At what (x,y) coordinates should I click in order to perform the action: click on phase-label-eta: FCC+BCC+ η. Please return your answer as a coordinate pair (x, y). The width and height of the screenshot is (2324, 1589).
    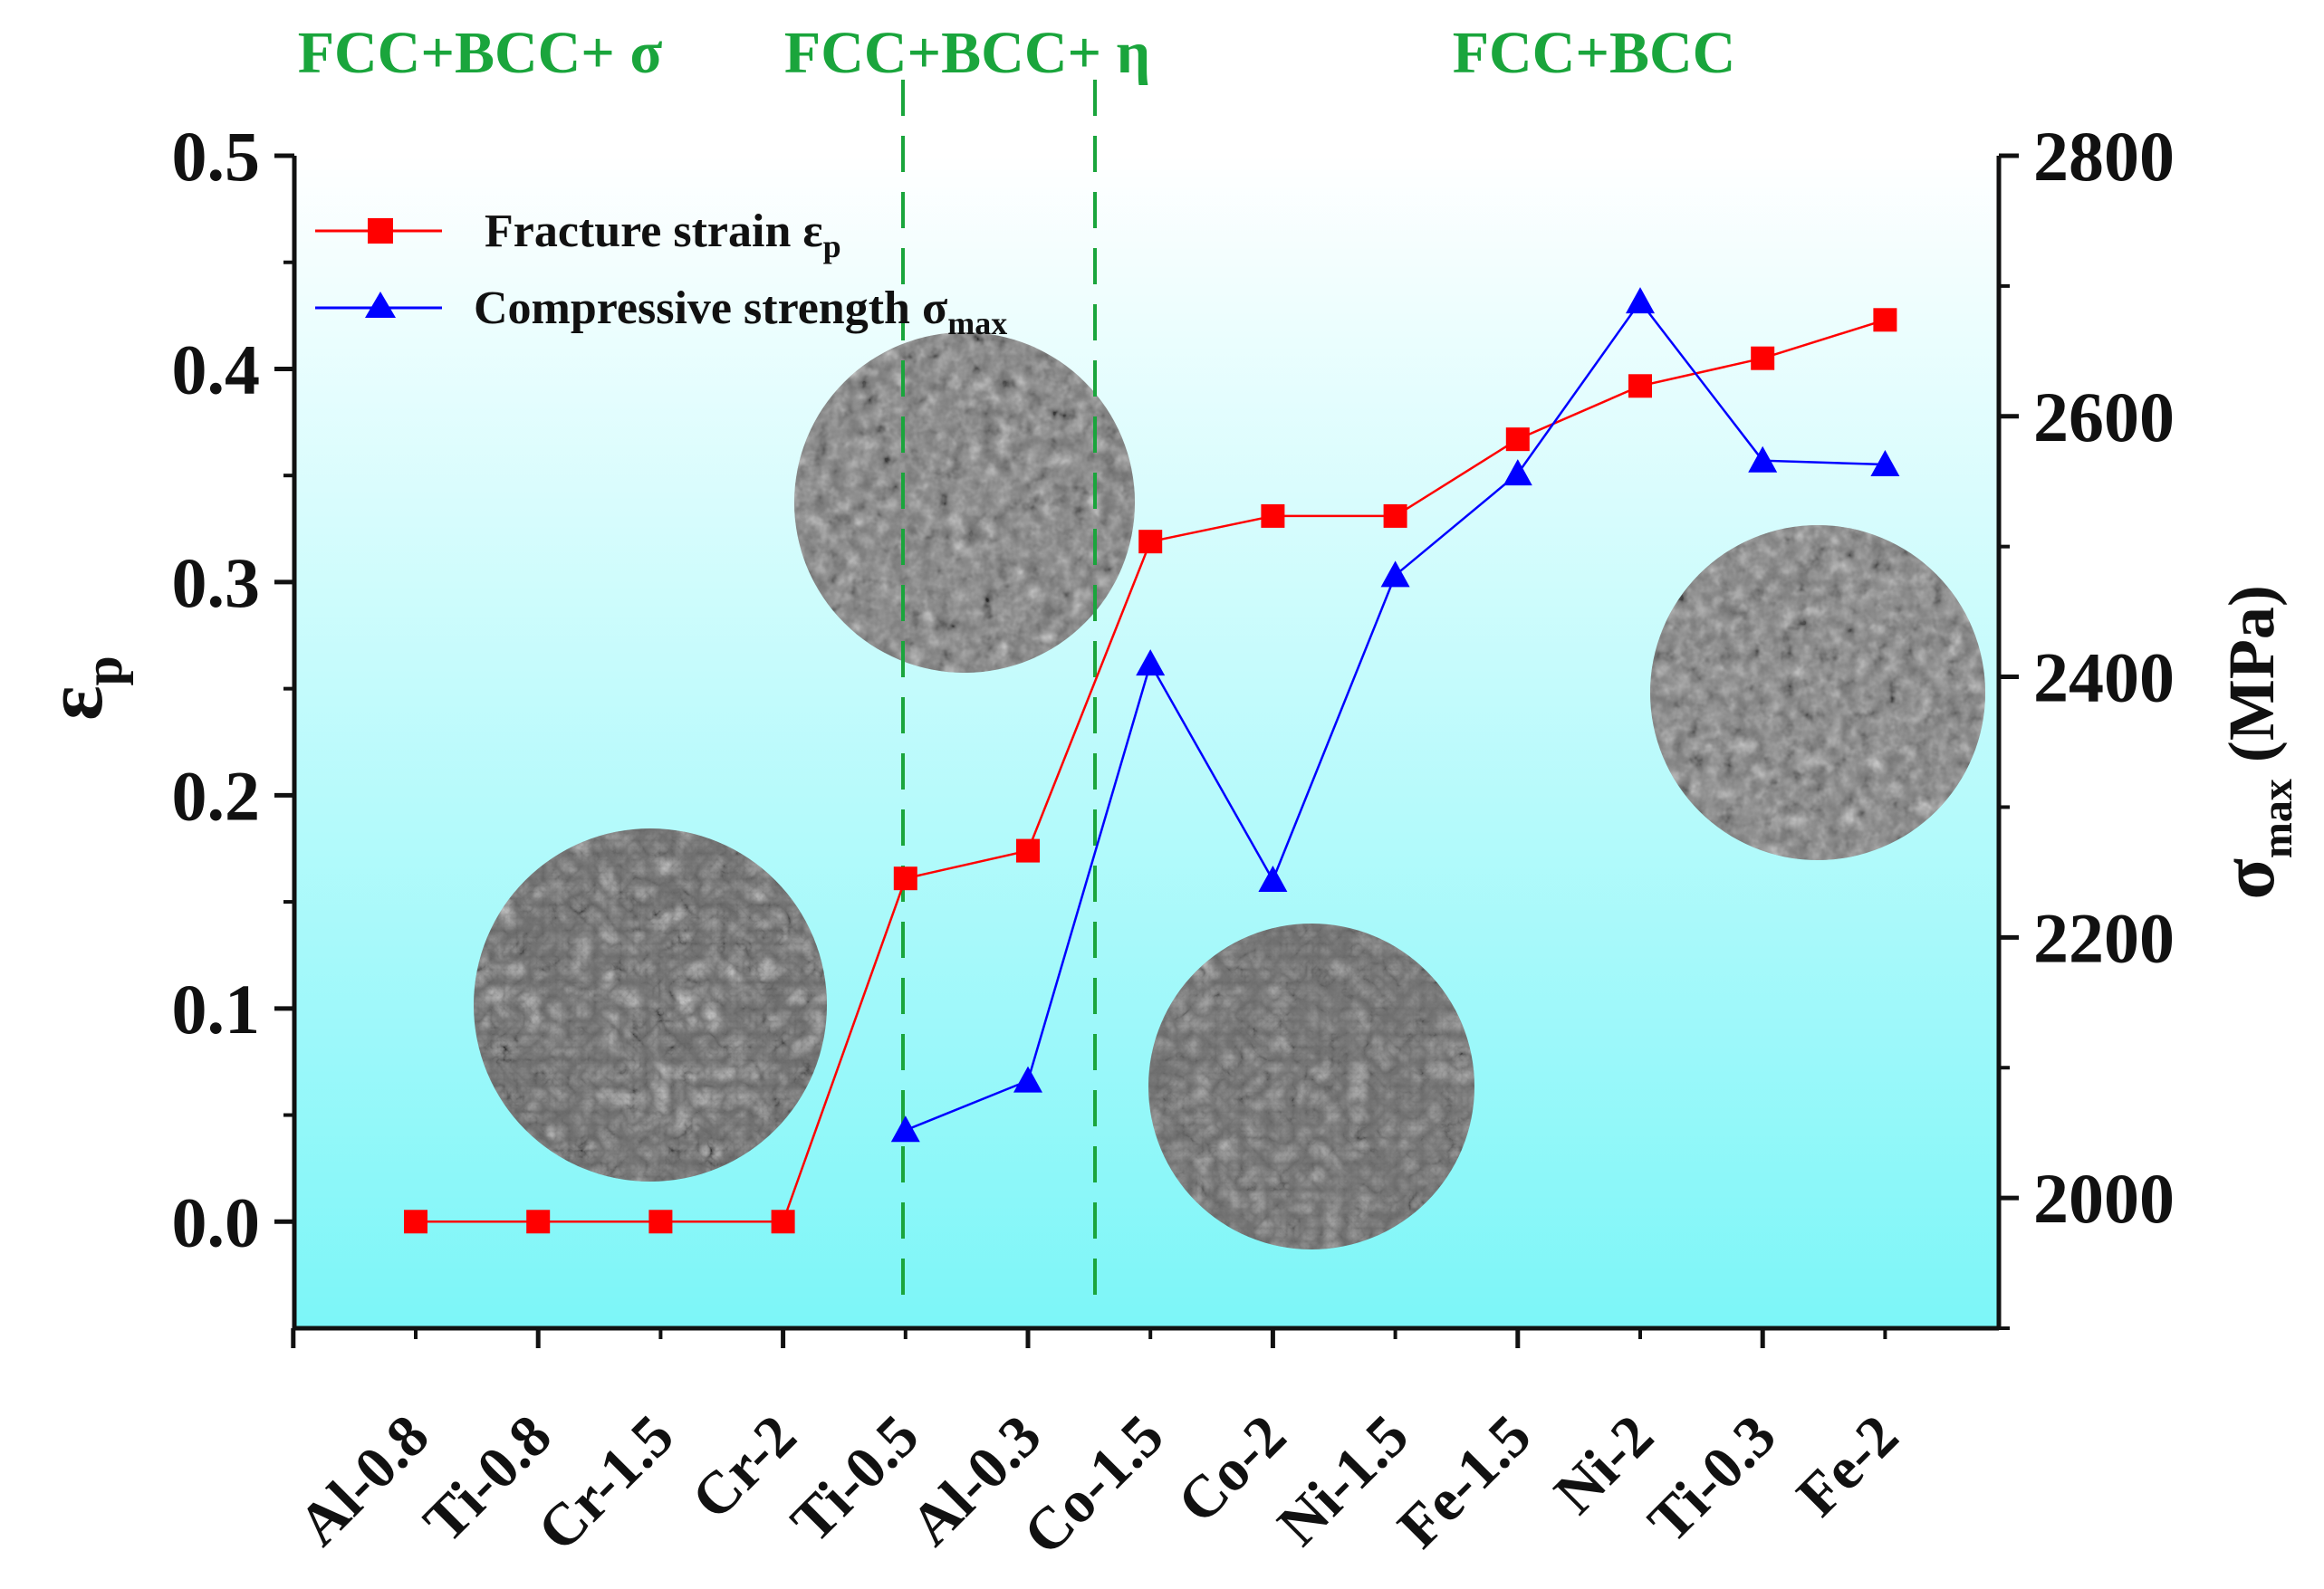
    Looking at the image, I should click on (967, 53).